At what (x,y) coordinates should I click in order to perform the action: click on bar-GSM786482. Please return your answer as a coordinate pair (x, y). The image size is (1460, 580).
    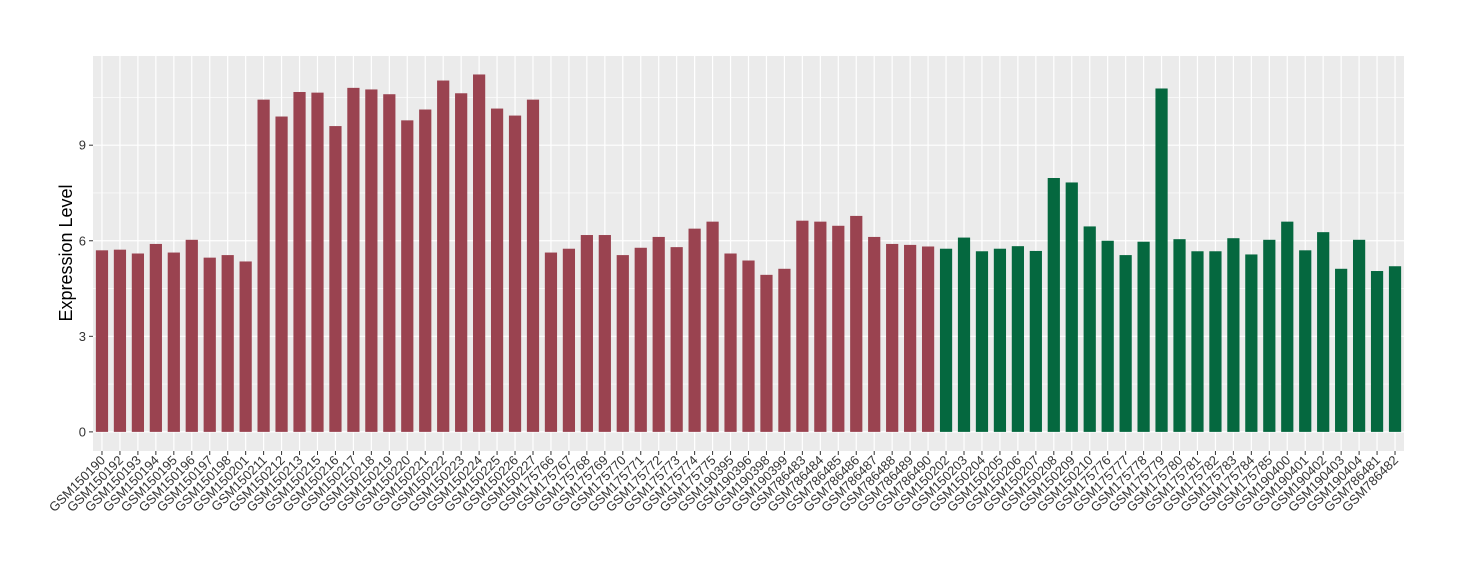
    Looking at the image, I should click on (1395, 349).